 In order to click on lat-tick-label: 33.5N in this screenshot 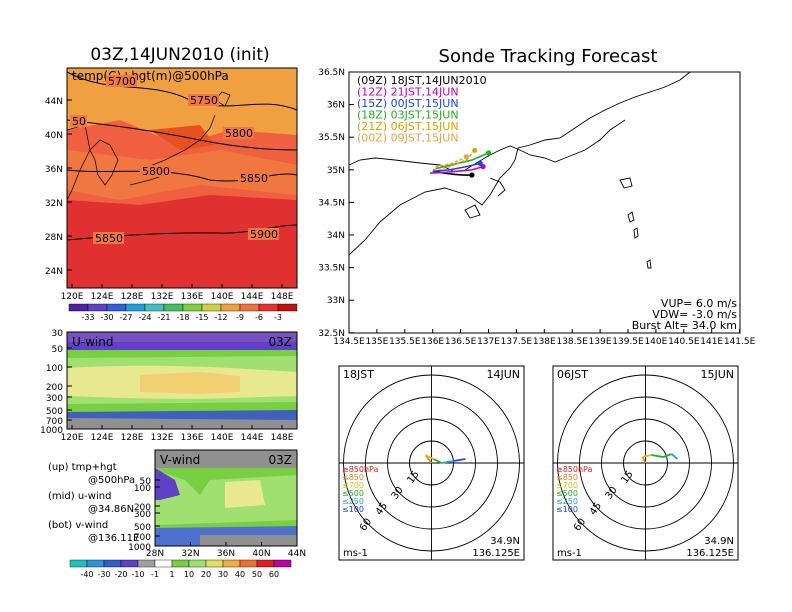, I will do `click(331, 269)`.